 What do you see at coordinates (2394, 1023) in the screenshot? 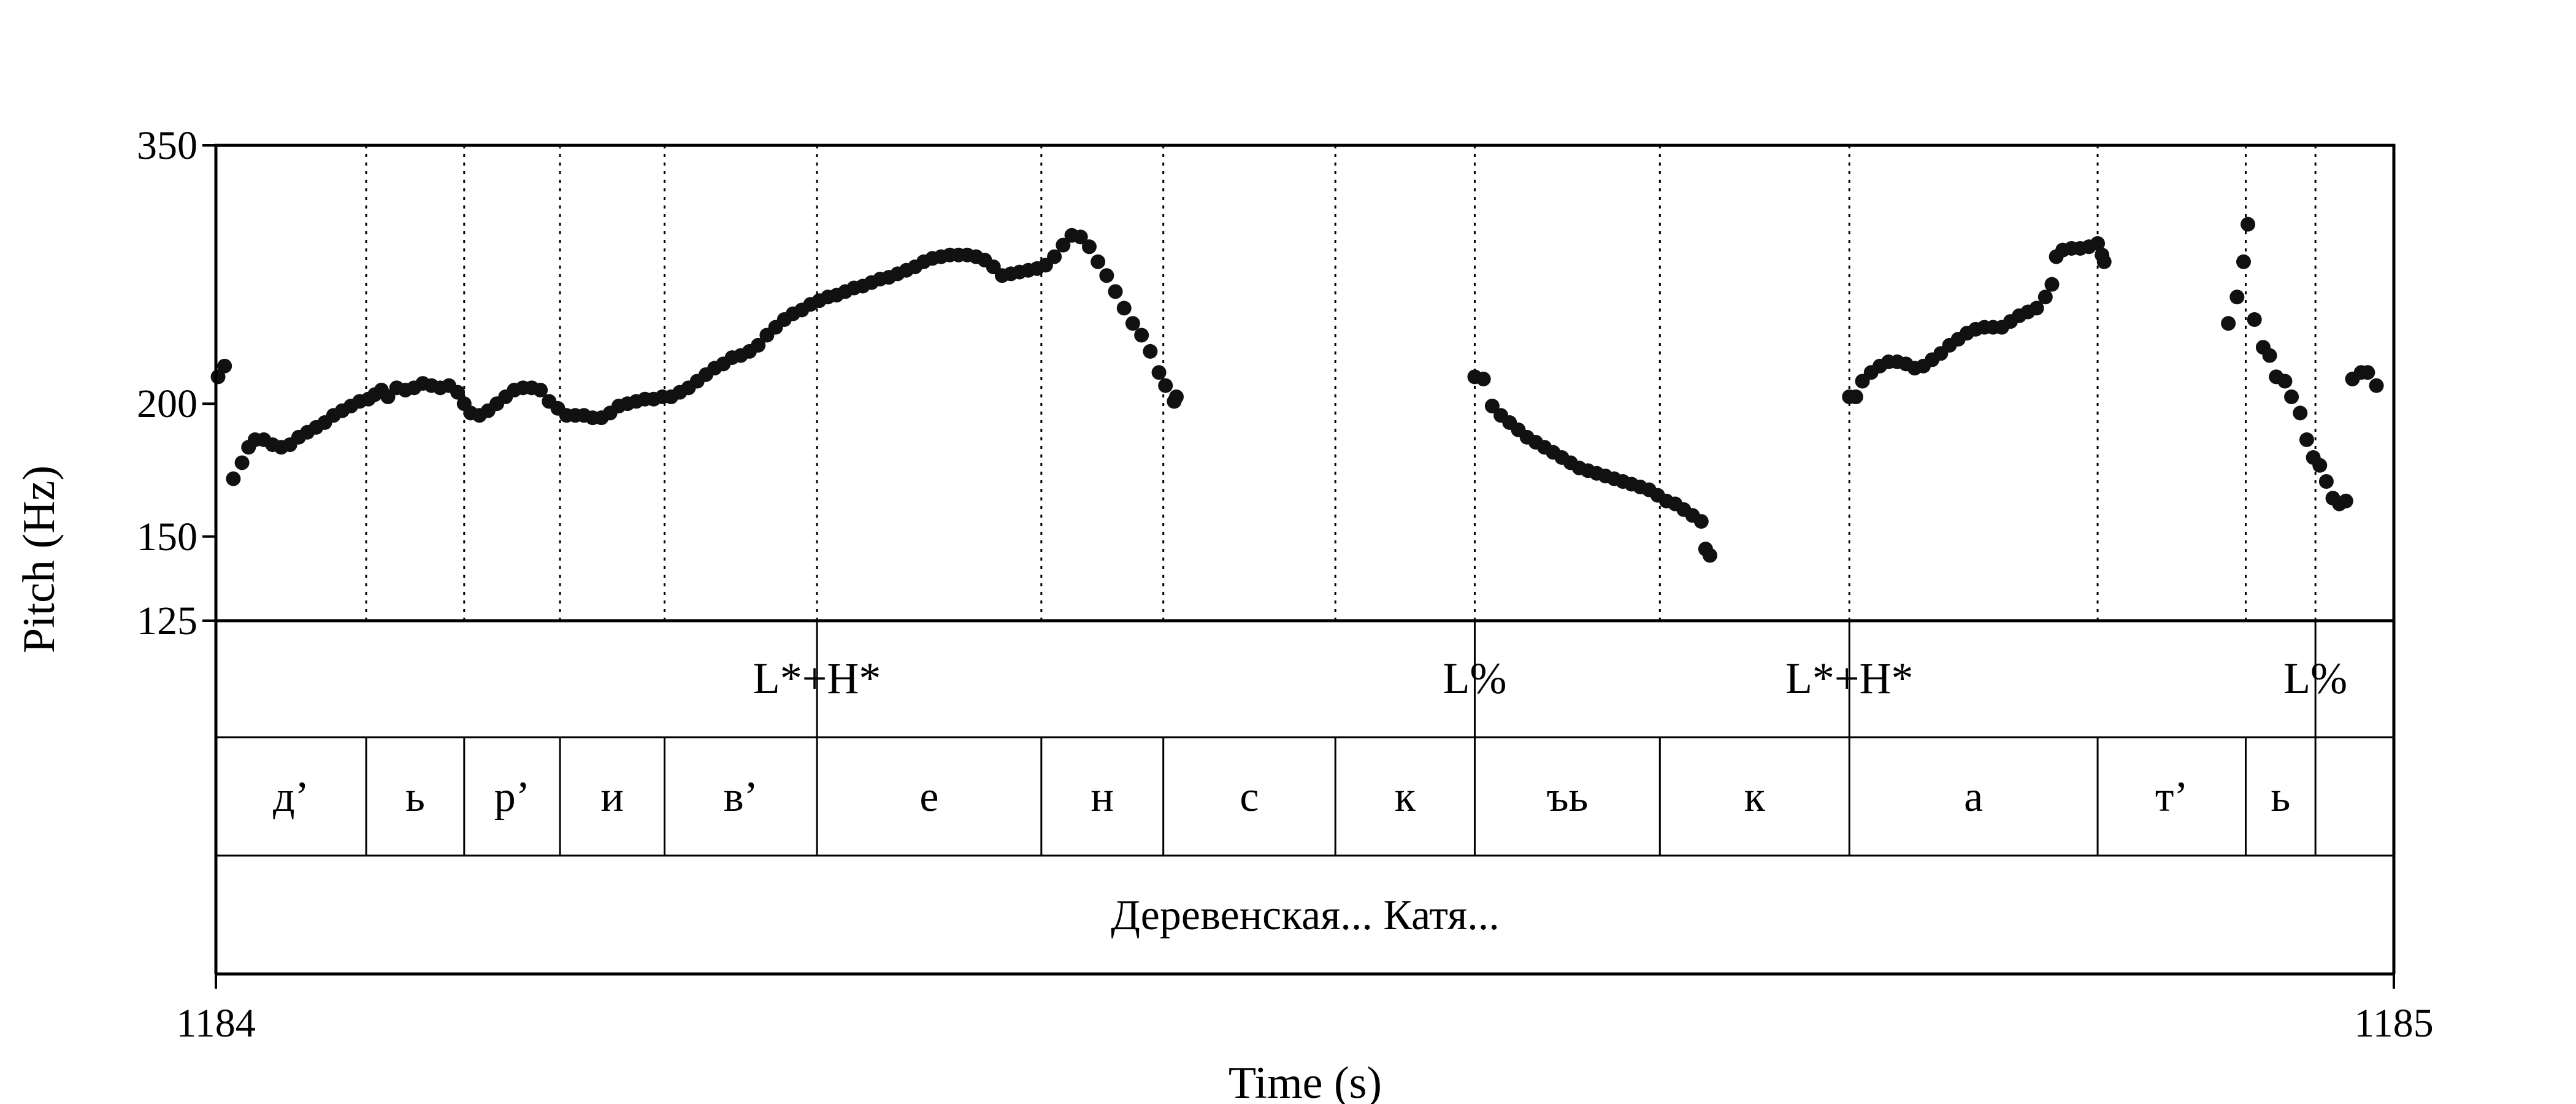
I see `x-tick-label: 1185` at bounding box center [2394, 1023].